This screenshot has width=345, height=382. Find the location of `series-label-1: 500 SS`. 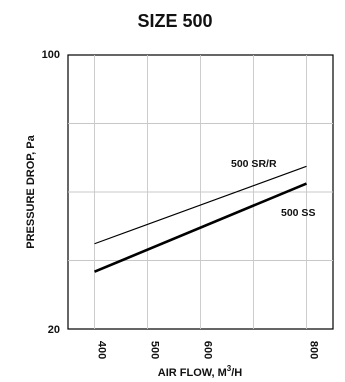

series-label-1: 500 SS is located at coordinates (298, 213).